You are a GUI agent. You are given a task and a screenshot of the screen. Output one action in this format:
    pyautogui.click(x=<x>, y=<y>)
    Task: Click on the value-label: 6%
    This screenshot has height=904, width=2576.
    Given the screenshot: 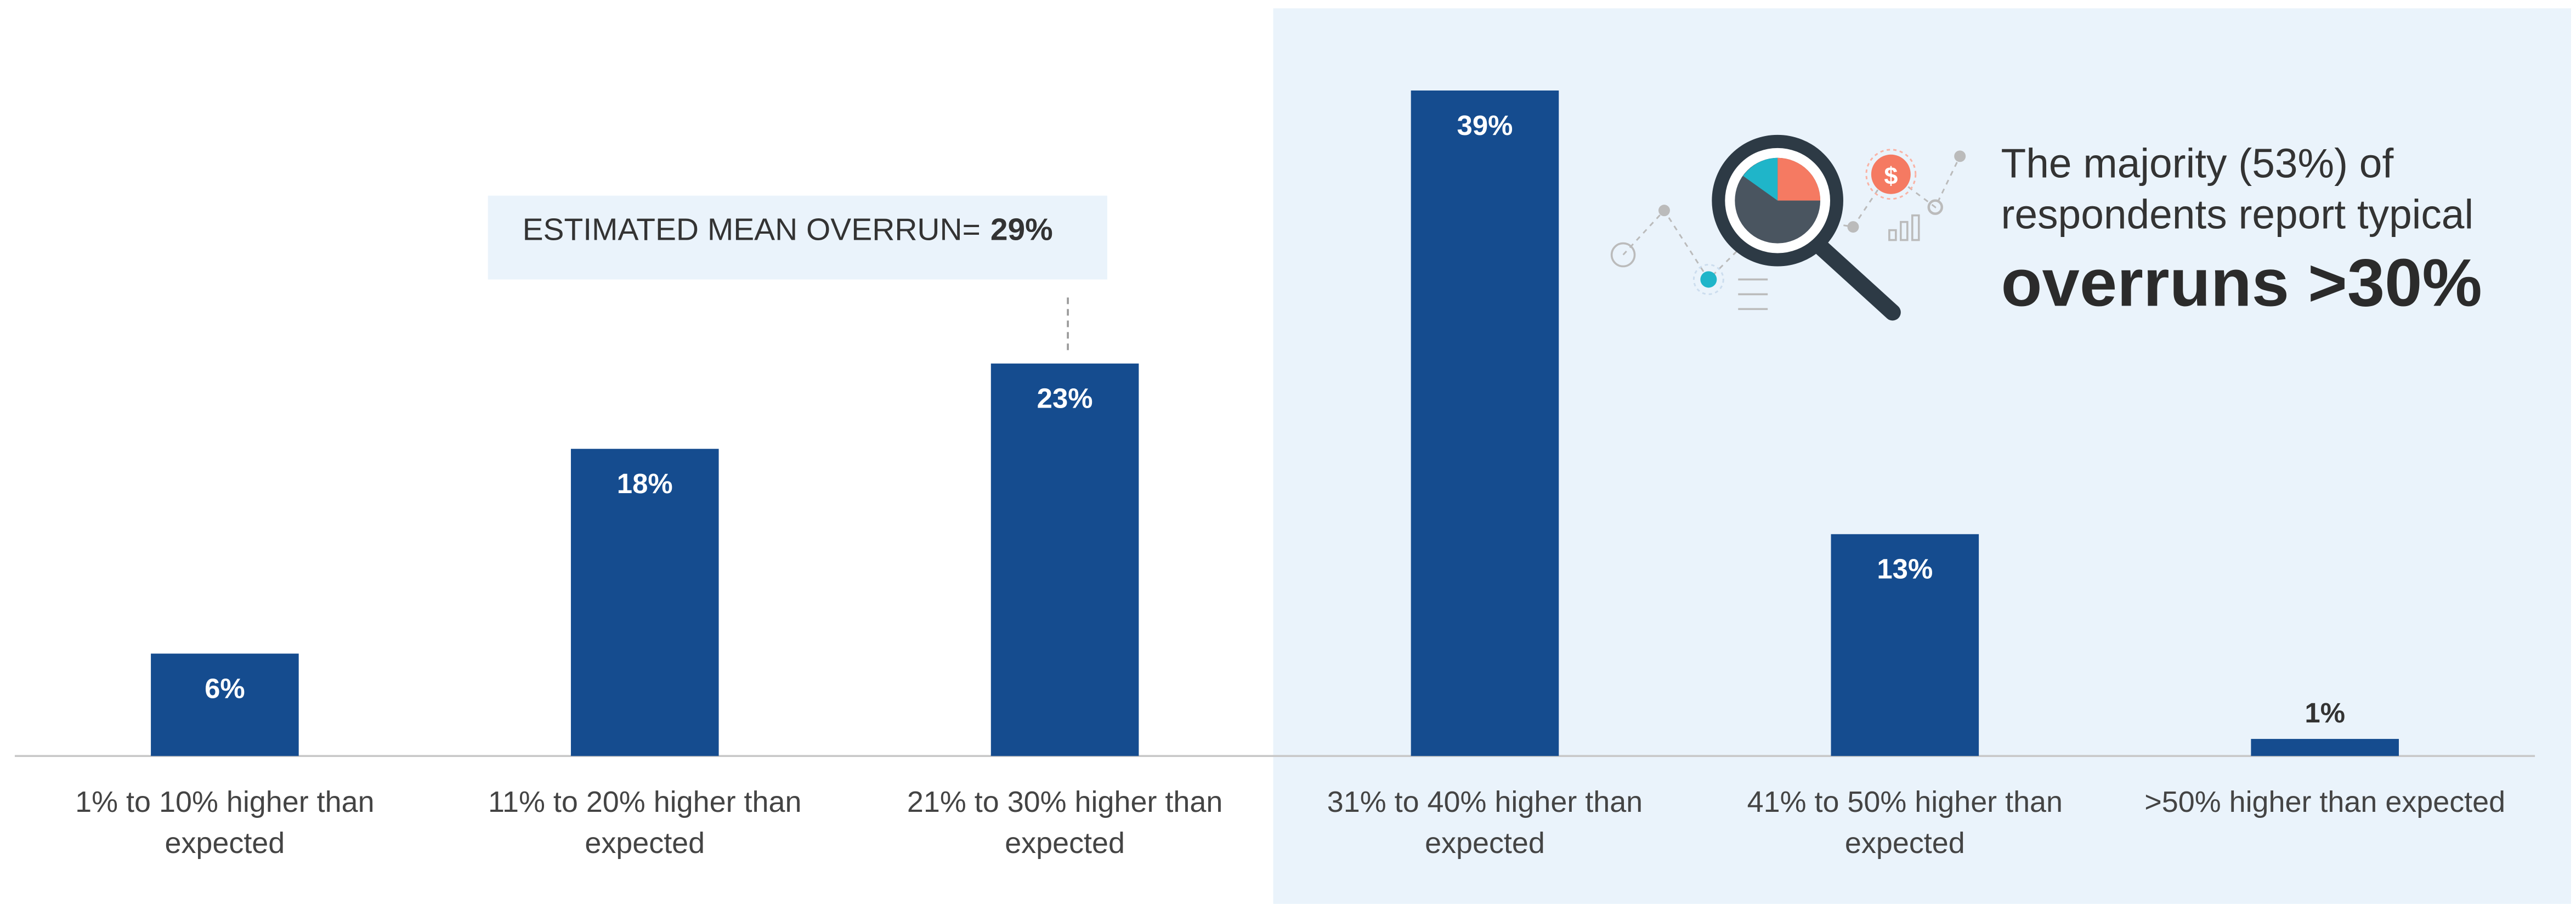 What is the action you would take?
    pyautogui.click(x=225, y=688)
    